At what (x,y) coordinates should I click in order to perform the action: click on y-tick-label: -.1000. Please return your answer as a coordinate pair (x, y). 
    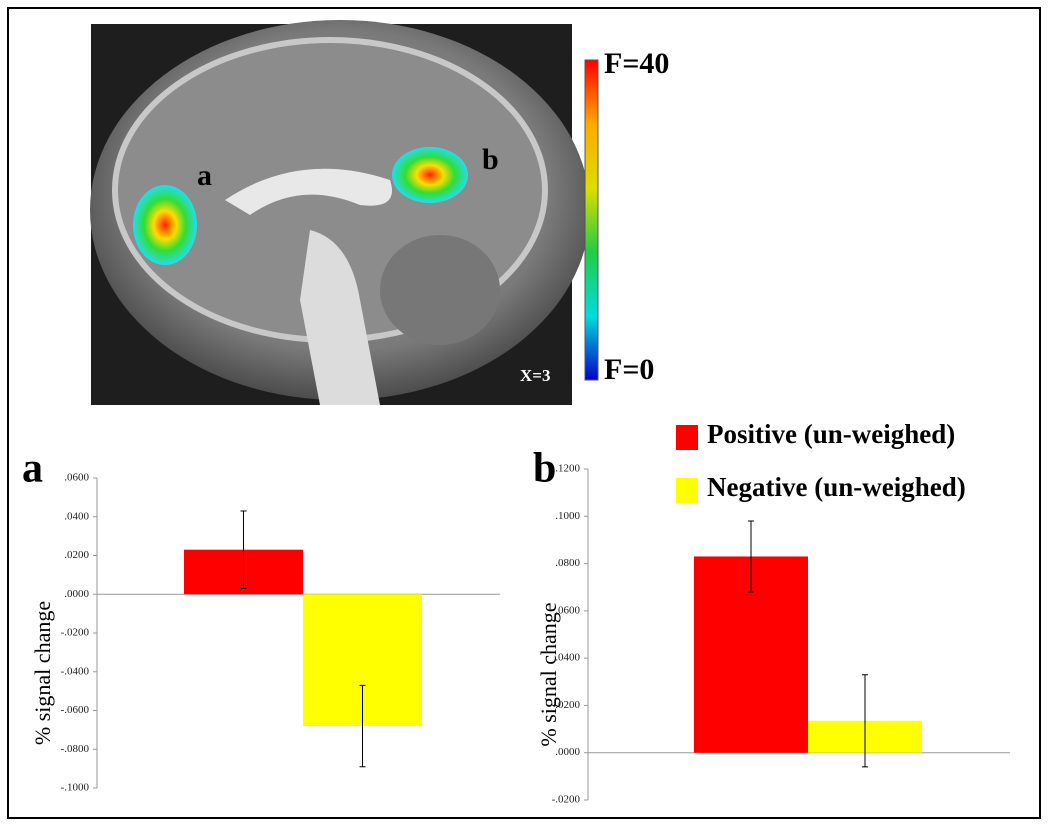
    Looking at the image, I should click on (75, 788).